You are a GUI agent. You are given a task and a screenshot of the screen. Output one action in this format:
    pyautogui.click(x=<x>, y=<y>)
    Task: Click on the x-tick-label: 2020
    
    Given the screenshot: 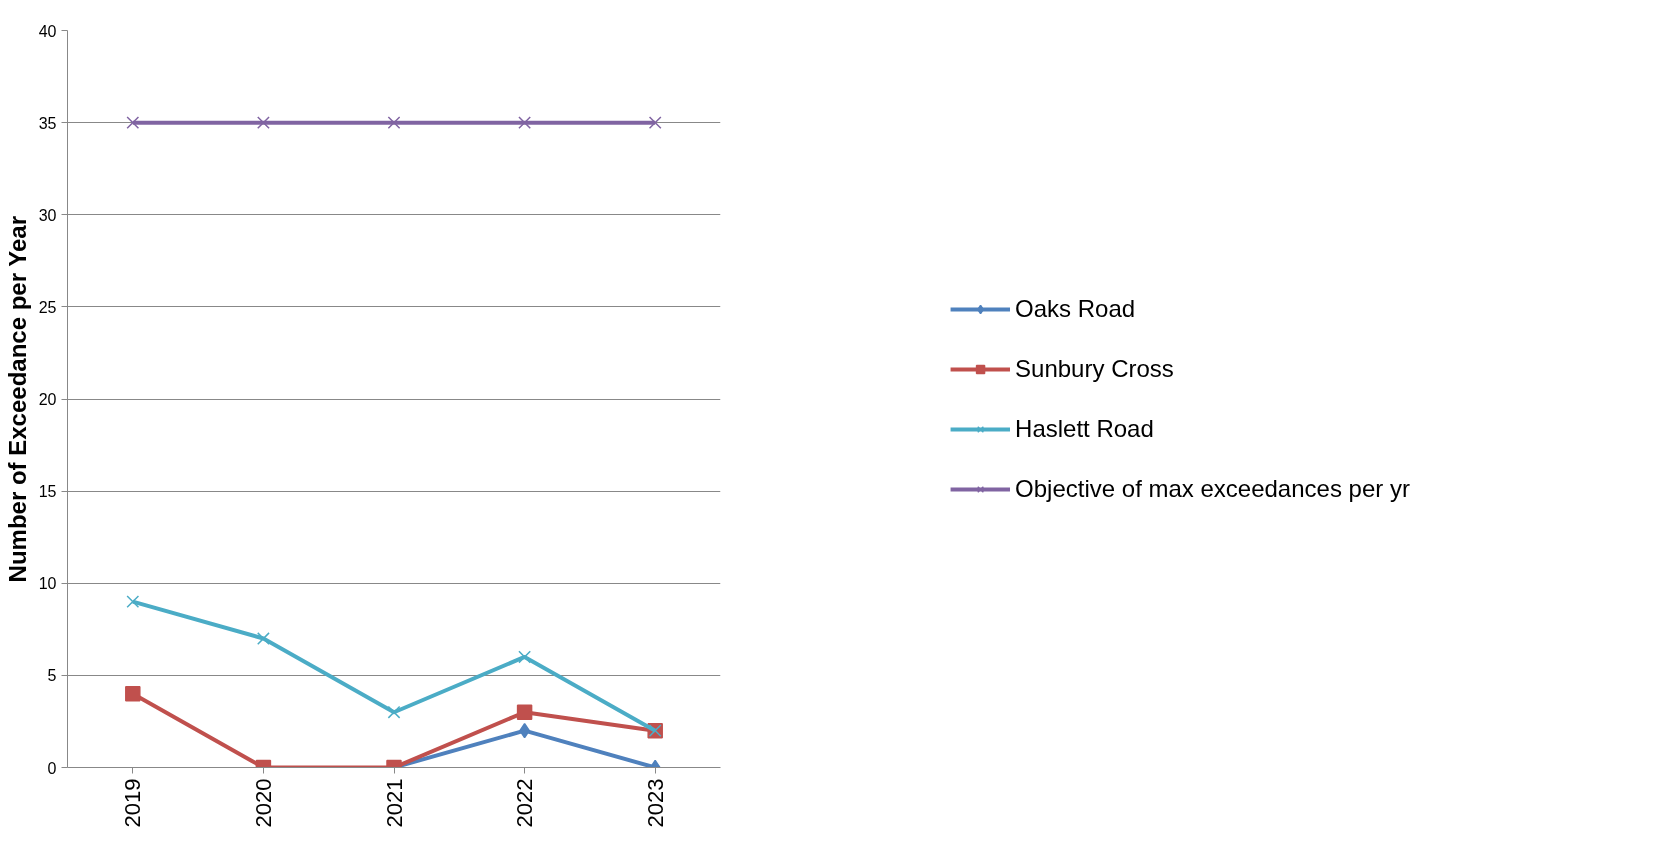 What is the action you would take?
    pyautogui.click(x=263, y=803)
    